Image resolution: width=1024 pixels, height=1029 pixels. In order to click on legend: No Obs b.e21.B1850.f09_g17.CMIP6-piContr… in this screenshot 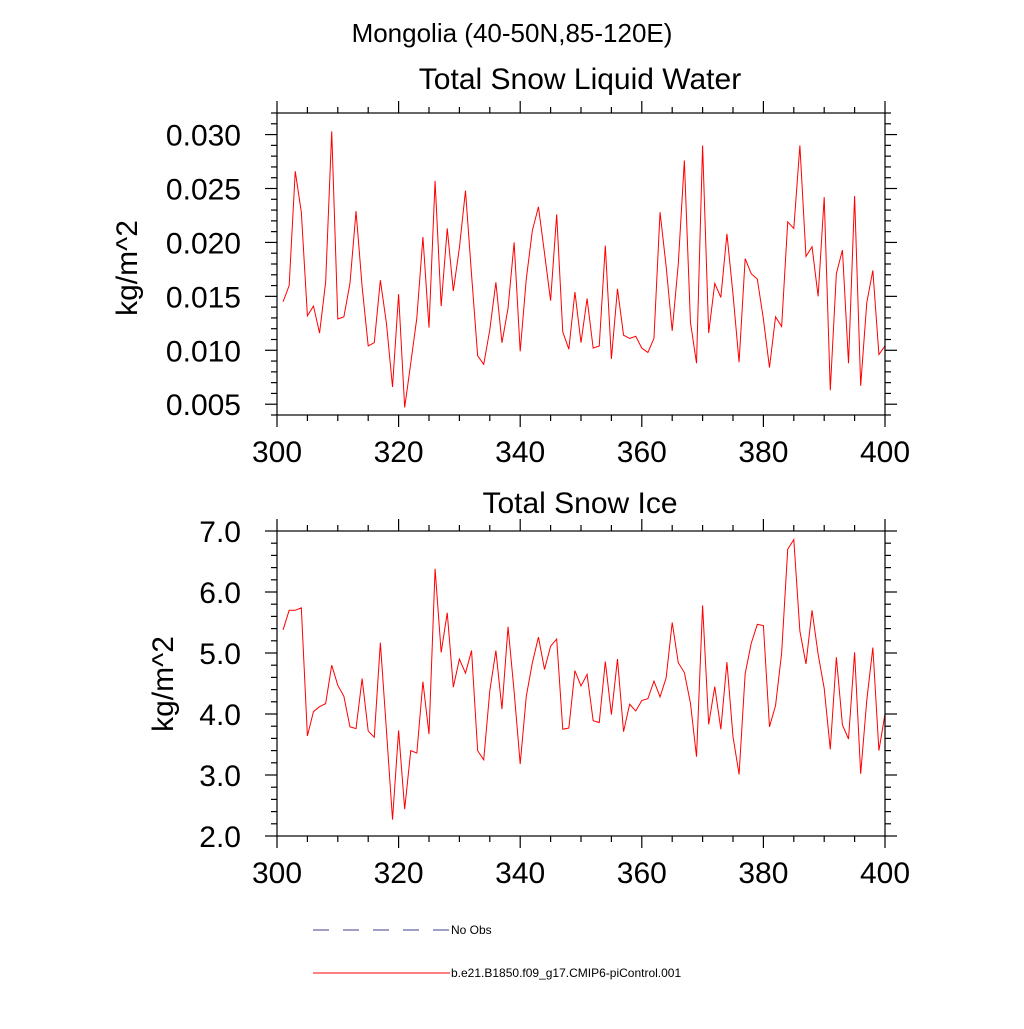, I will do `click(497, 951)`.